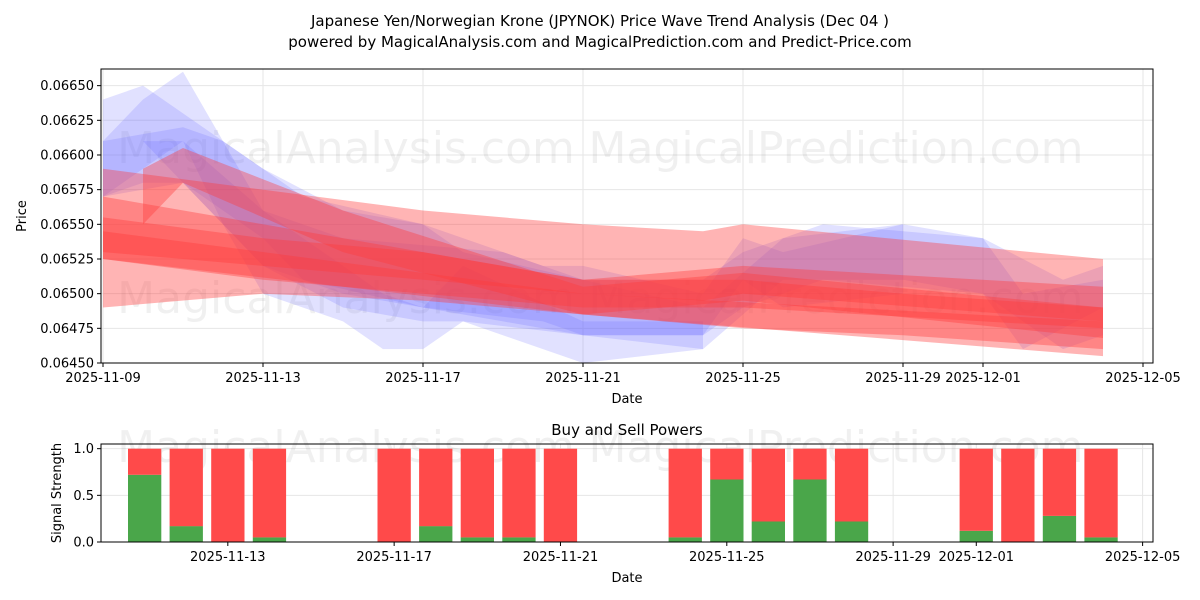 The width and height of the screenshot is (1200, 600). I want to click on price-x-axis-label: Date, so click(626, 399).